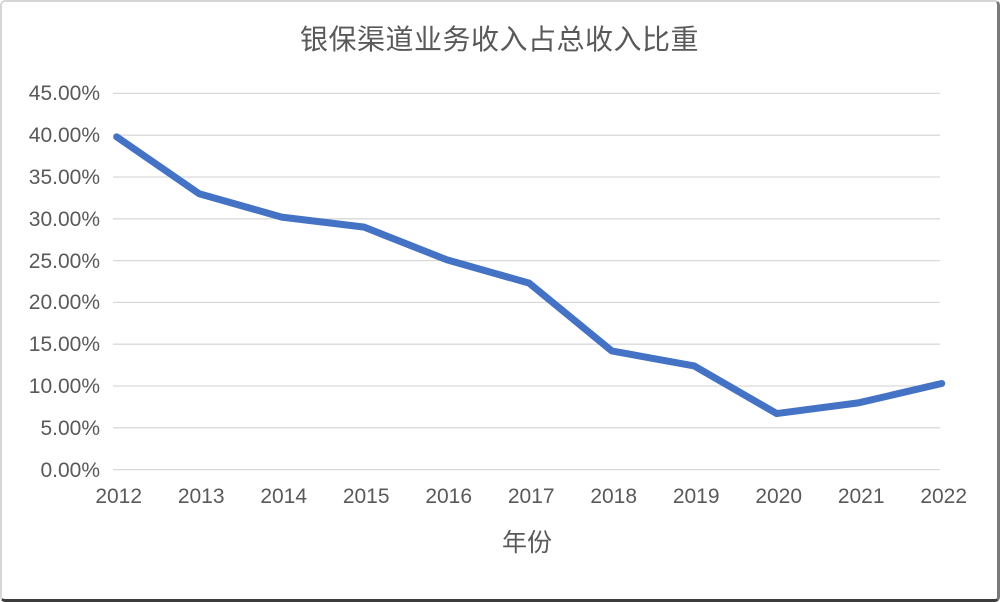 The image size is (1000, 602). What do you see at coordinates (779, 496) in the screenshot?
I see `x-tick-label: 2020` at bounding box center [779, 496].